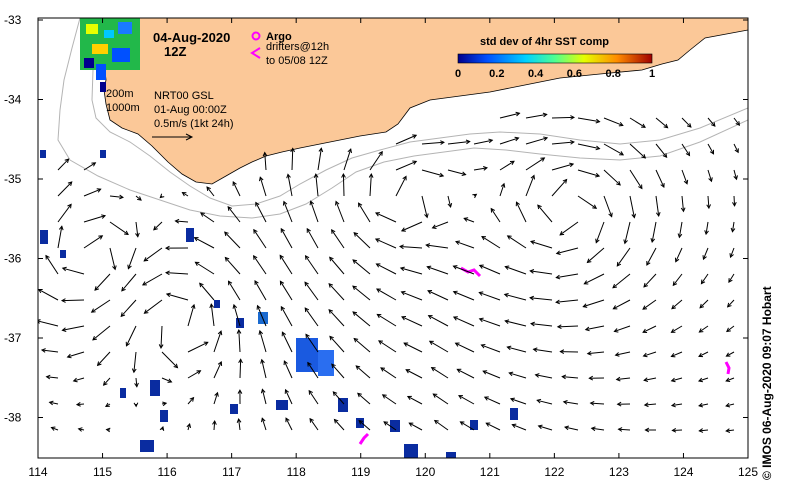 This screenshot has width=790, height=492. I want to click on x-tick-label: 114, so click(37, 472).